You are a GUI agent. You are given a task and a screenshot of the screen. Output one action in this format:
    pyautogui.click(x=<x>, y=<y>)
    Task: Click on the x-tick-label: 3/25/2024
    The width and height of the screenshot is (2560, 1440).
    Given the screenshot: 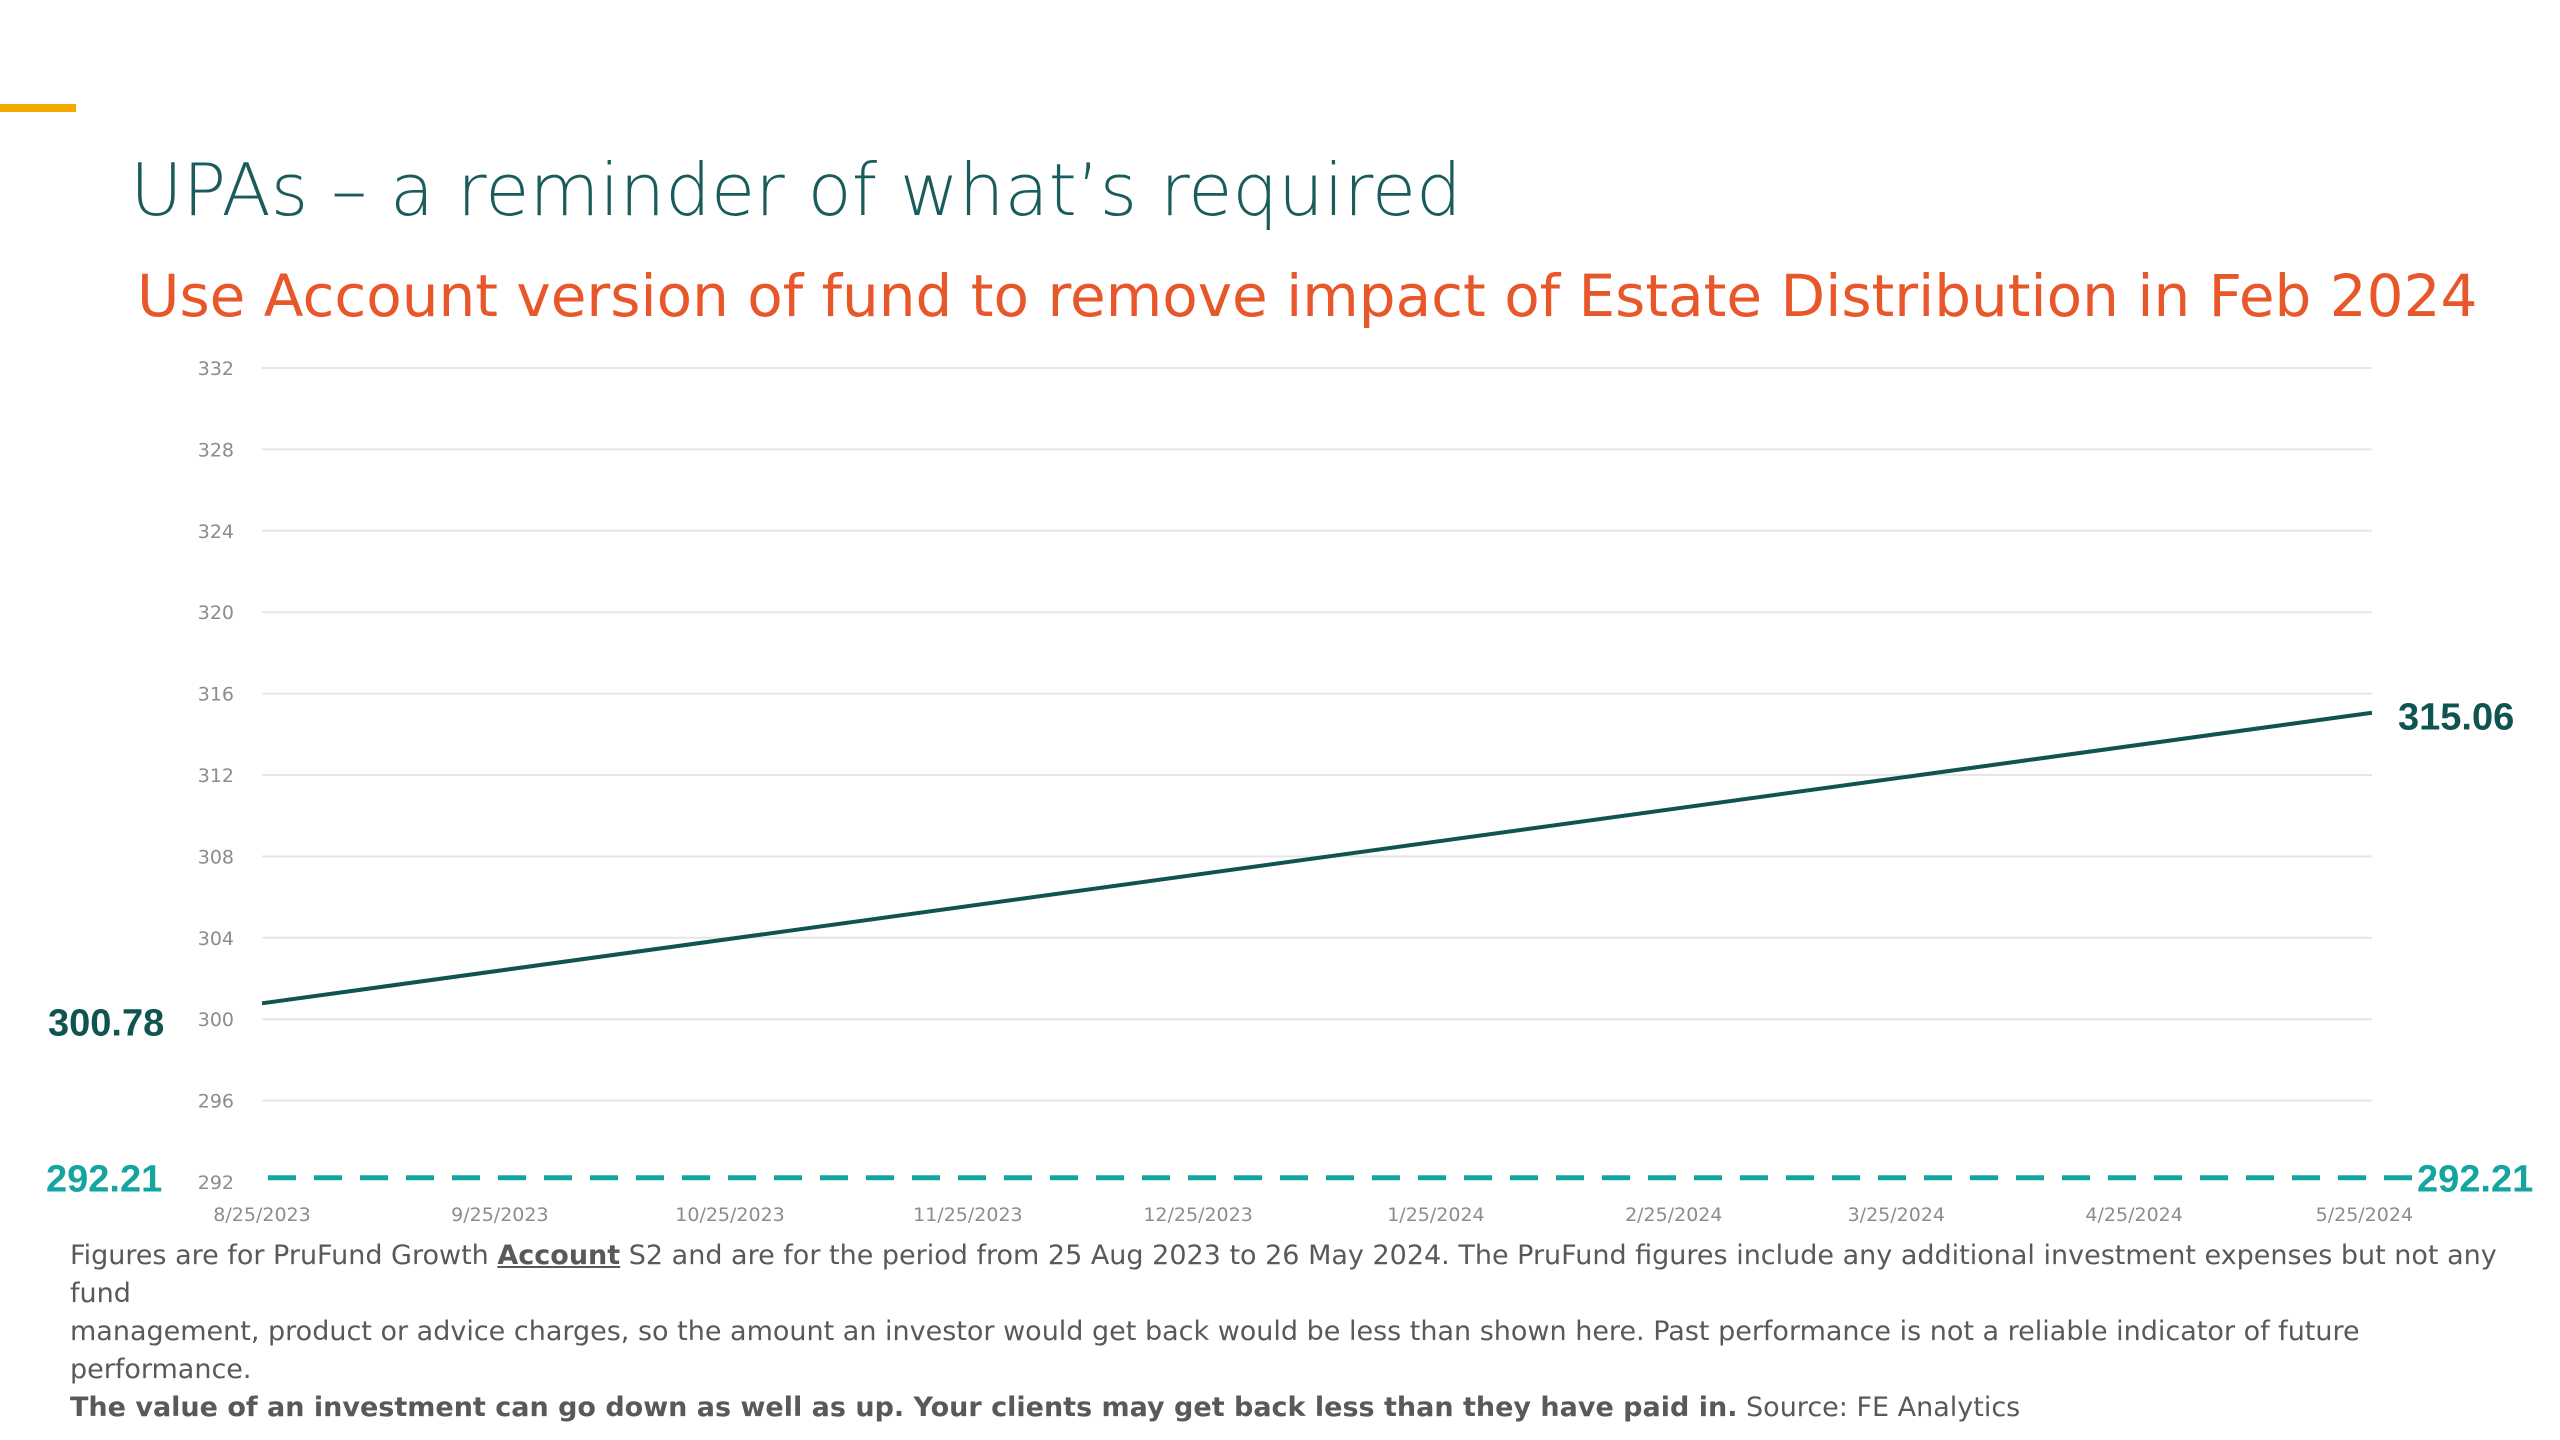 What is the action you would take?
    pyautogui.click(x=1896, y=1215)
    